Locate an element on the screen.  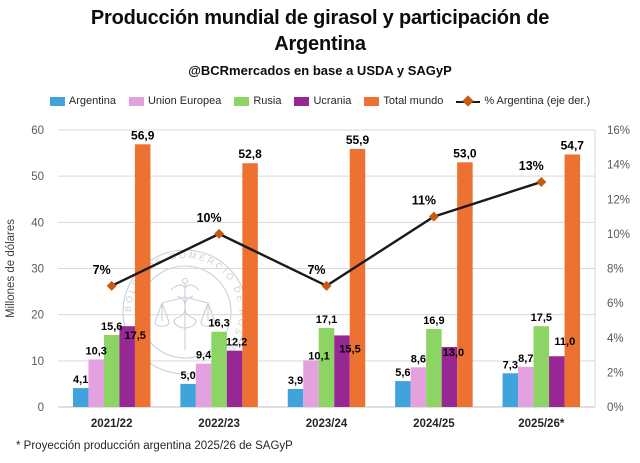
legend-label: Total mundo is located at coordinates (413, 101).